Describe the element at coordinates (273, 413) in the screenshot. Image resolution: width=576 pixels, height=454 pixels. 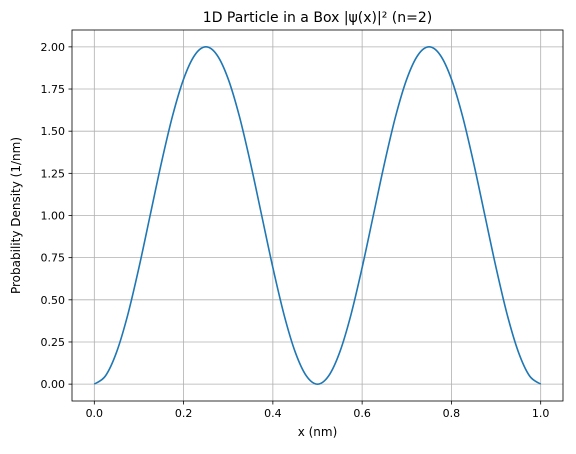
I see `x-tick-label: 0.4` at that location.